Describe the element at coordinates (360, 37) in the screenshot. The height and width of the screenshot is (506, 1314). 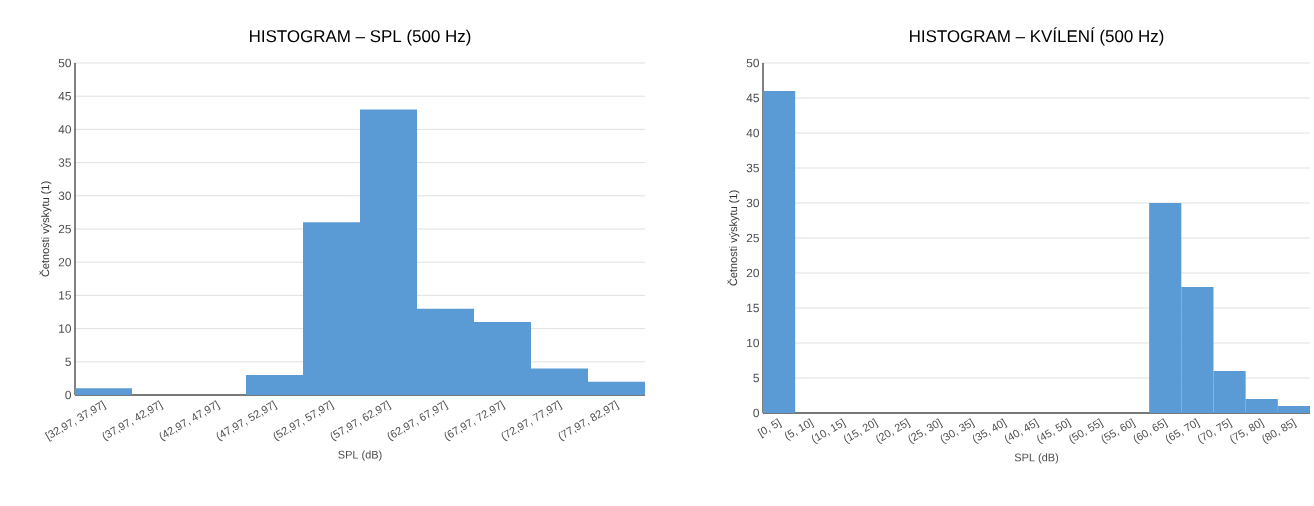
I see `chart-title: HISTOGRAM – SPL (500 Hz)` at that location.